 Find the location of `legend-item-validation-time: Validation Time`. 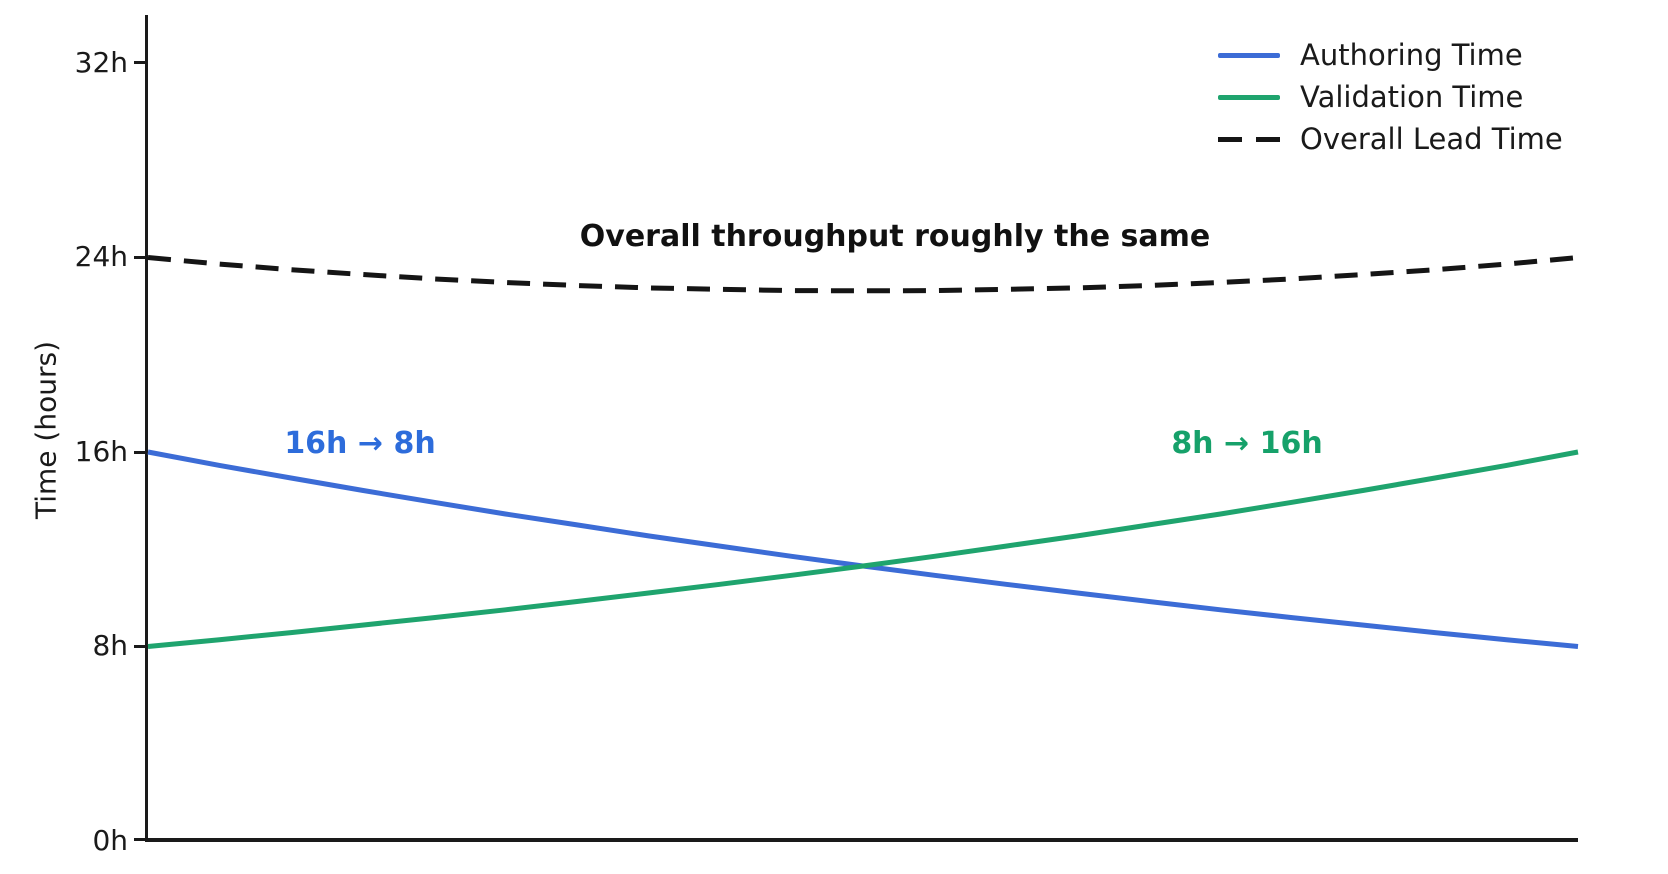

legend-item-validation-time: Validation Time is located at coordinates (1390, 97).